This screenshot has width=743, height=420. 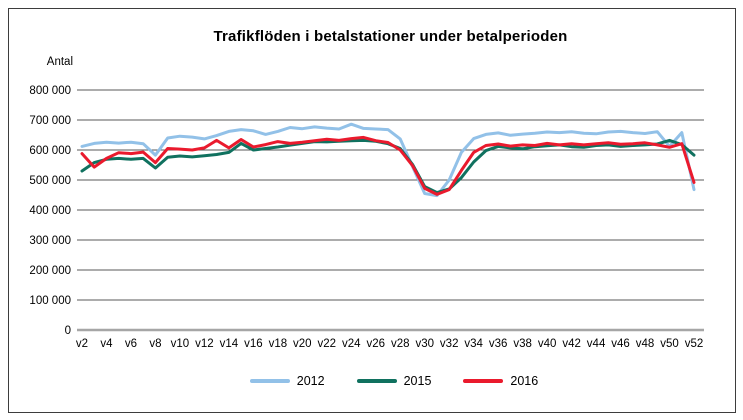 I want to click on legend-item-2012: 2012, so click(x=287, y=381).